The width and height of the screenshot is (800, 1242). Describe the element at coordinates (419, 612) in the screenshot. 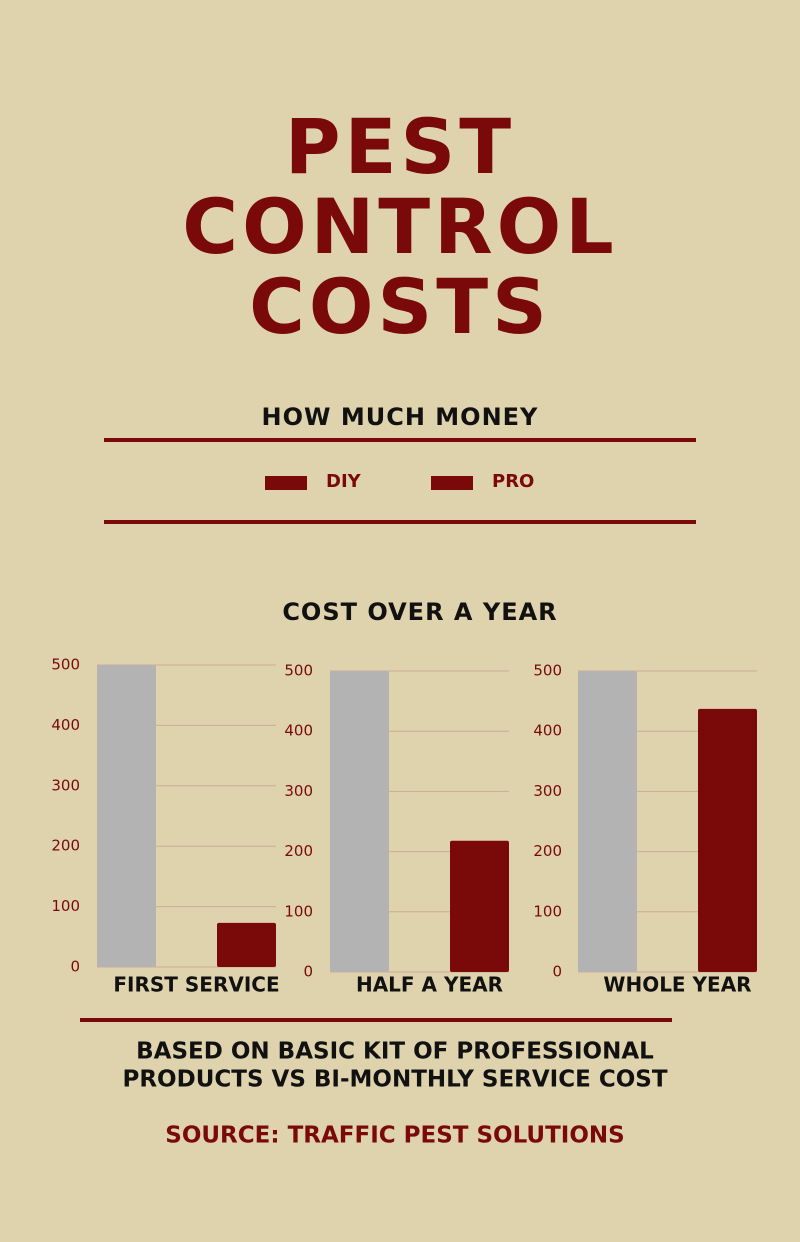

I see `charts-title: COST OVER A YEAR` at that location.